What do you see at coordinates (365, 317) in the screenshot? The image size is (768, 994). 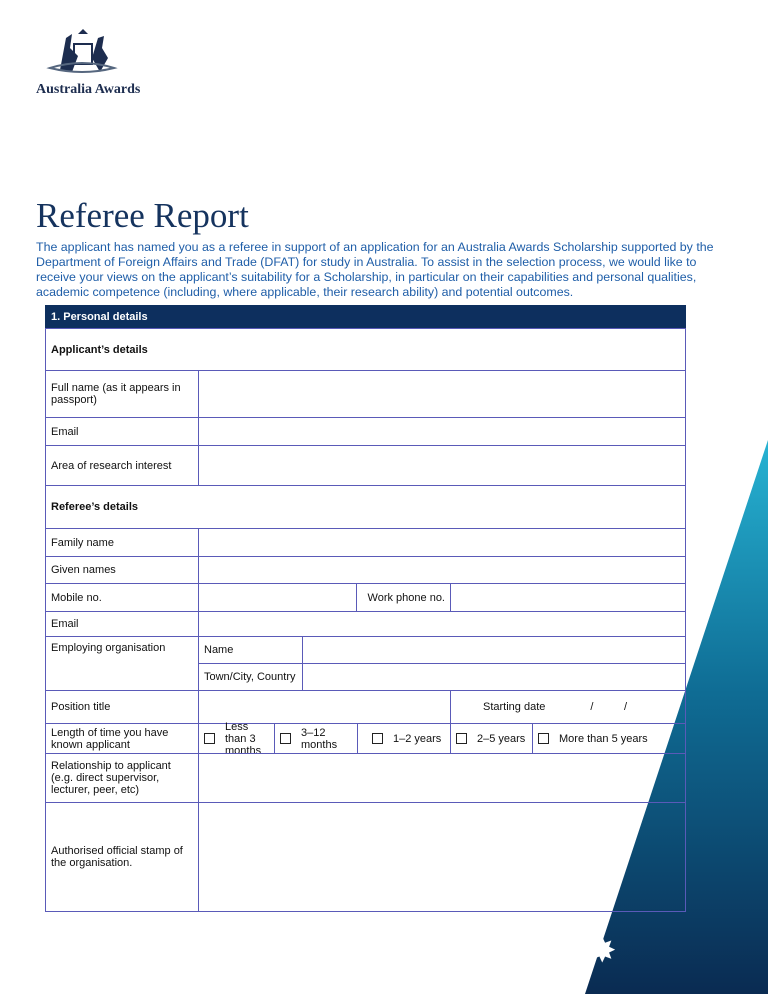 I see `section-header: 1. Personal details` at bounding box center [365, 317].